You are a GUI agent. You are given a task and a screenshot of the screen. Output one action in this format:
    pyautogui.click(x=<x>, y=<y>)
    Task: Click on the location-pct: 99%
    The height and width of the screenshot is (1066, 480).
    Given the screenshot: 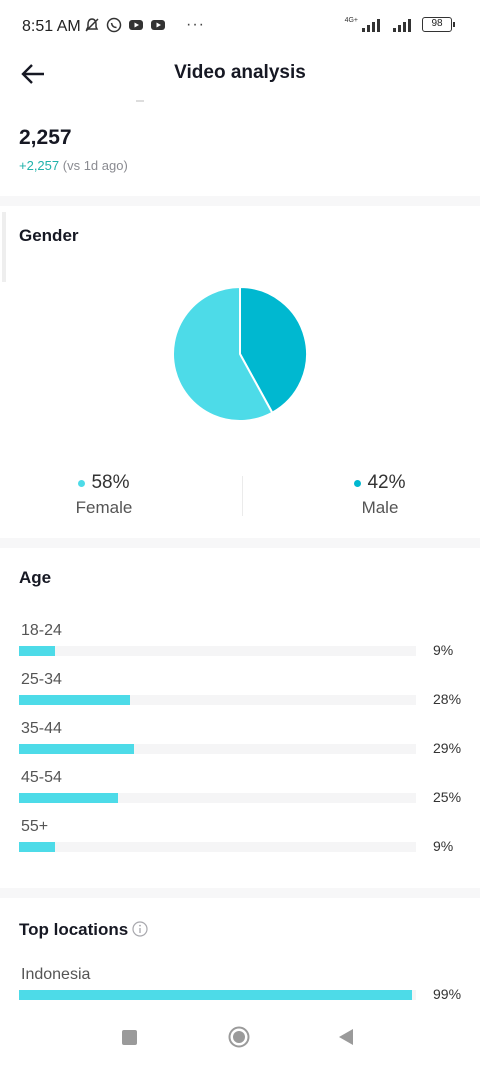 What is the action you would take?
    pyautogui.click(x=447, y=994)
    